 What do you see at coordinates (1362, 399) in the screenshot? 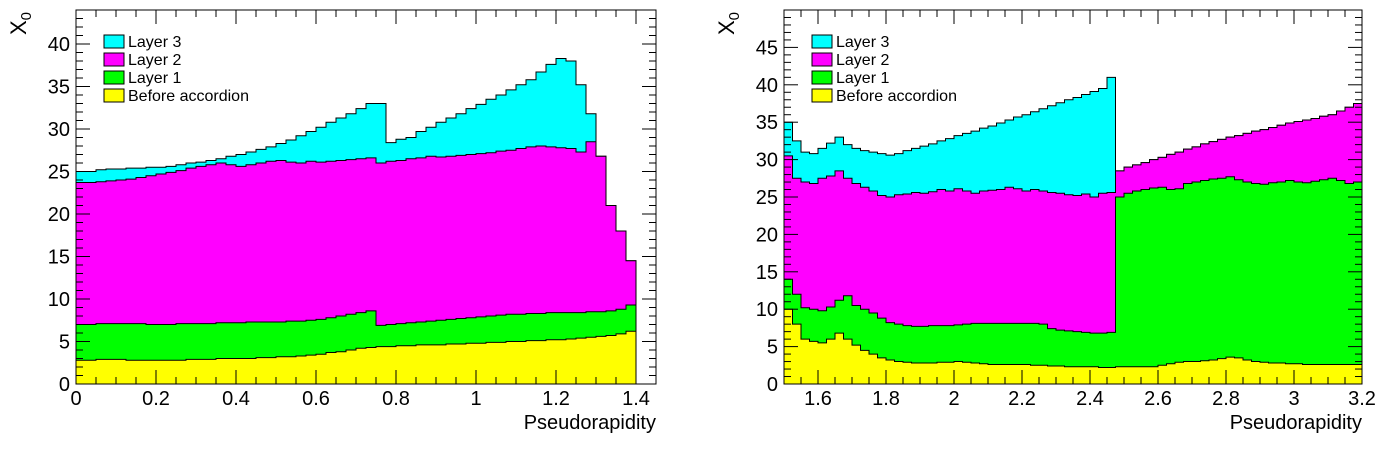
I see `x-tick-label: 3.2` at bounding box center [1362, 399].